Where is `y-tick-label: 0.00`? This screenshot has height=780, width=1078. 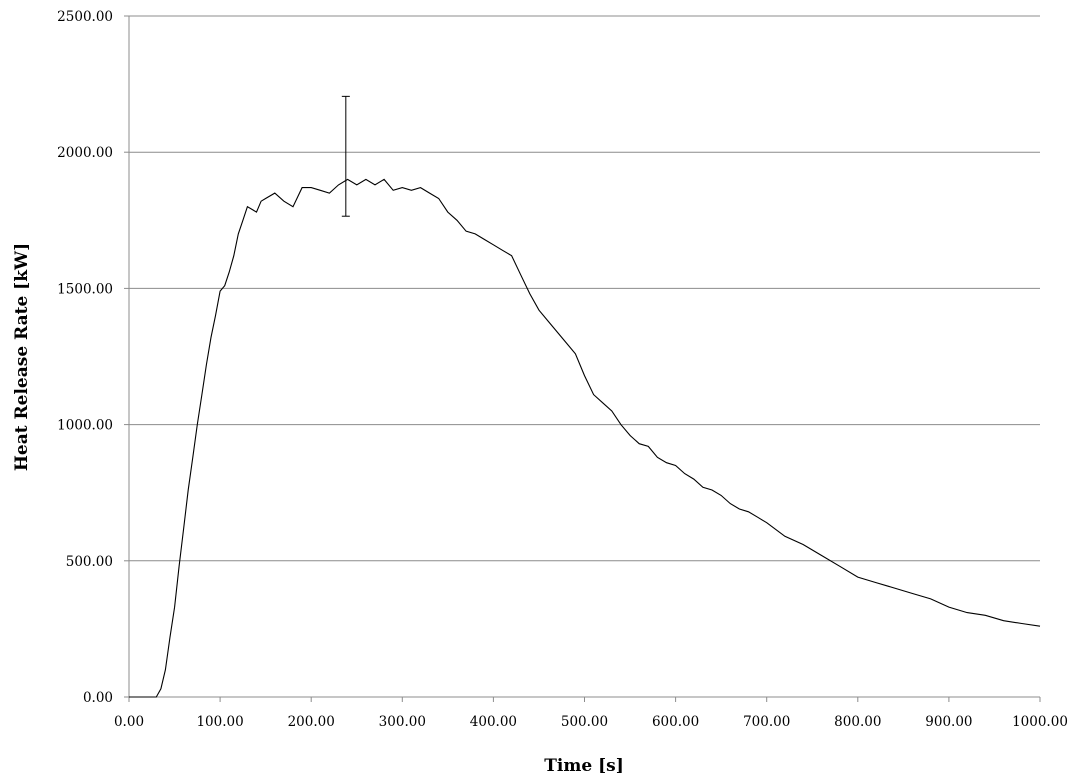 y-tick-label: 0.00 is located at coordinates (98, 698).